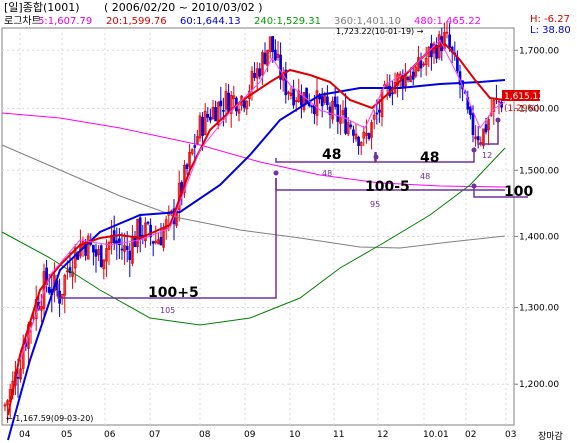 The image size is (577, 443). I want to click on legend-item-4: 360:1,401.10, so click(367, 21).